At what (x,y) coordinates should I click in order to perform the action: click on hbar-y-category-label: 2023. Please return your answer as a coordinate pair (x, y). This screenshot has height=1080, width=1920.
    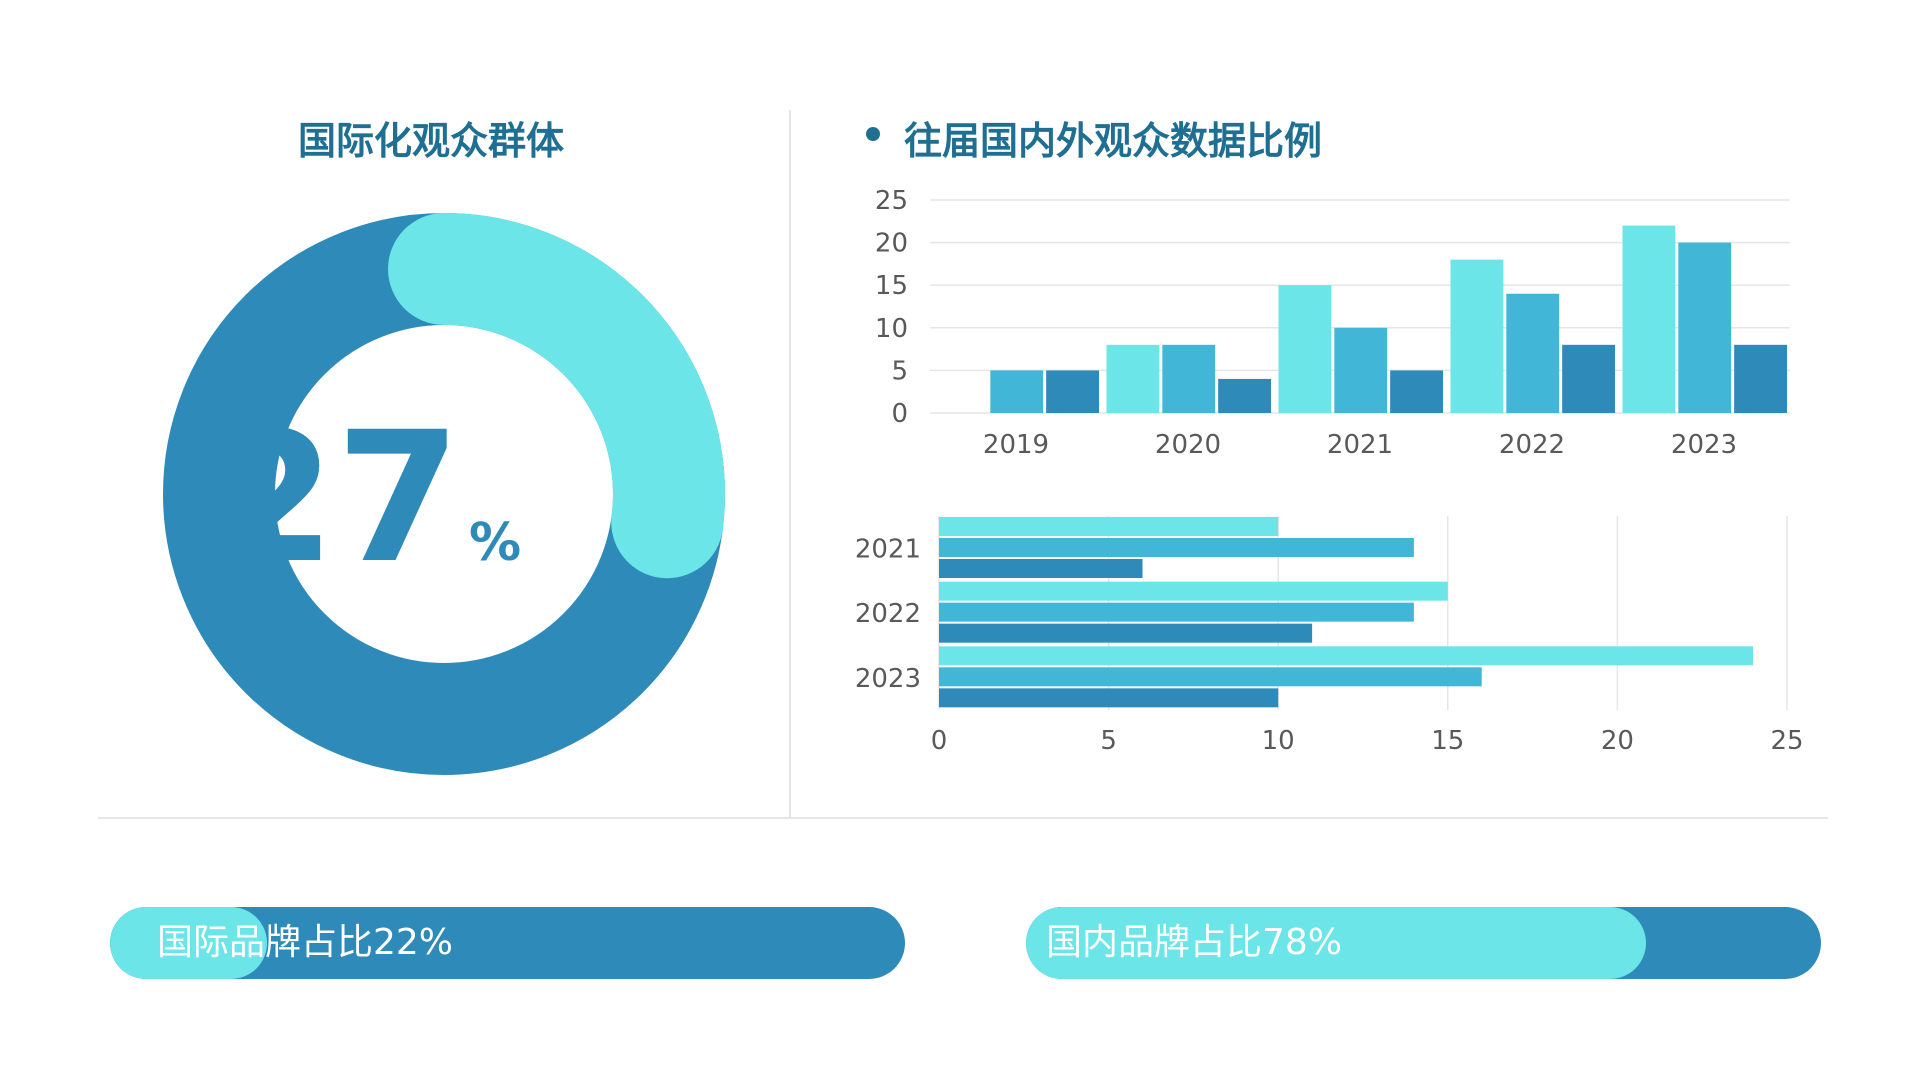
    Looking at the image, I should click on (888, 679).